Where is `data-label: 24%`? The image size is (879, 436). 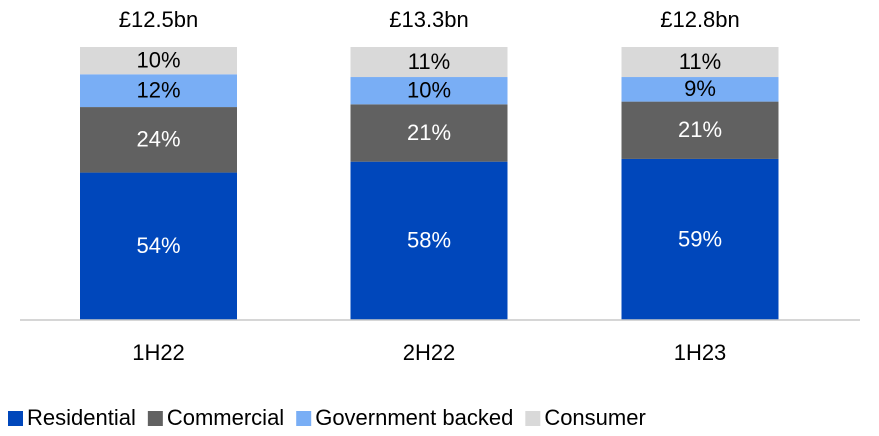 data-label: 24% is located at coordinates (158, 139).